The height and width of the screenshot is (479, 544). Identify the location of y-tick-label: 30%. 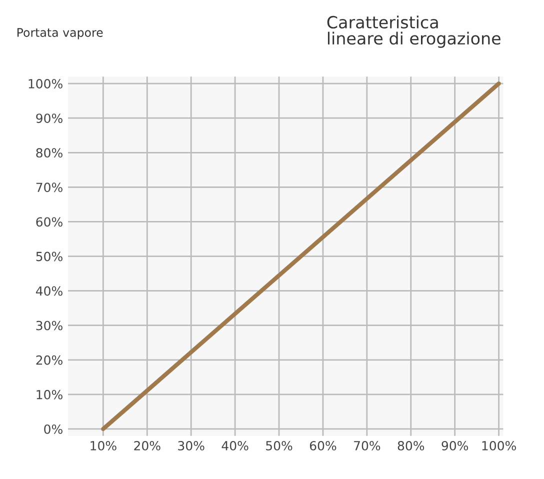
(49, 325).